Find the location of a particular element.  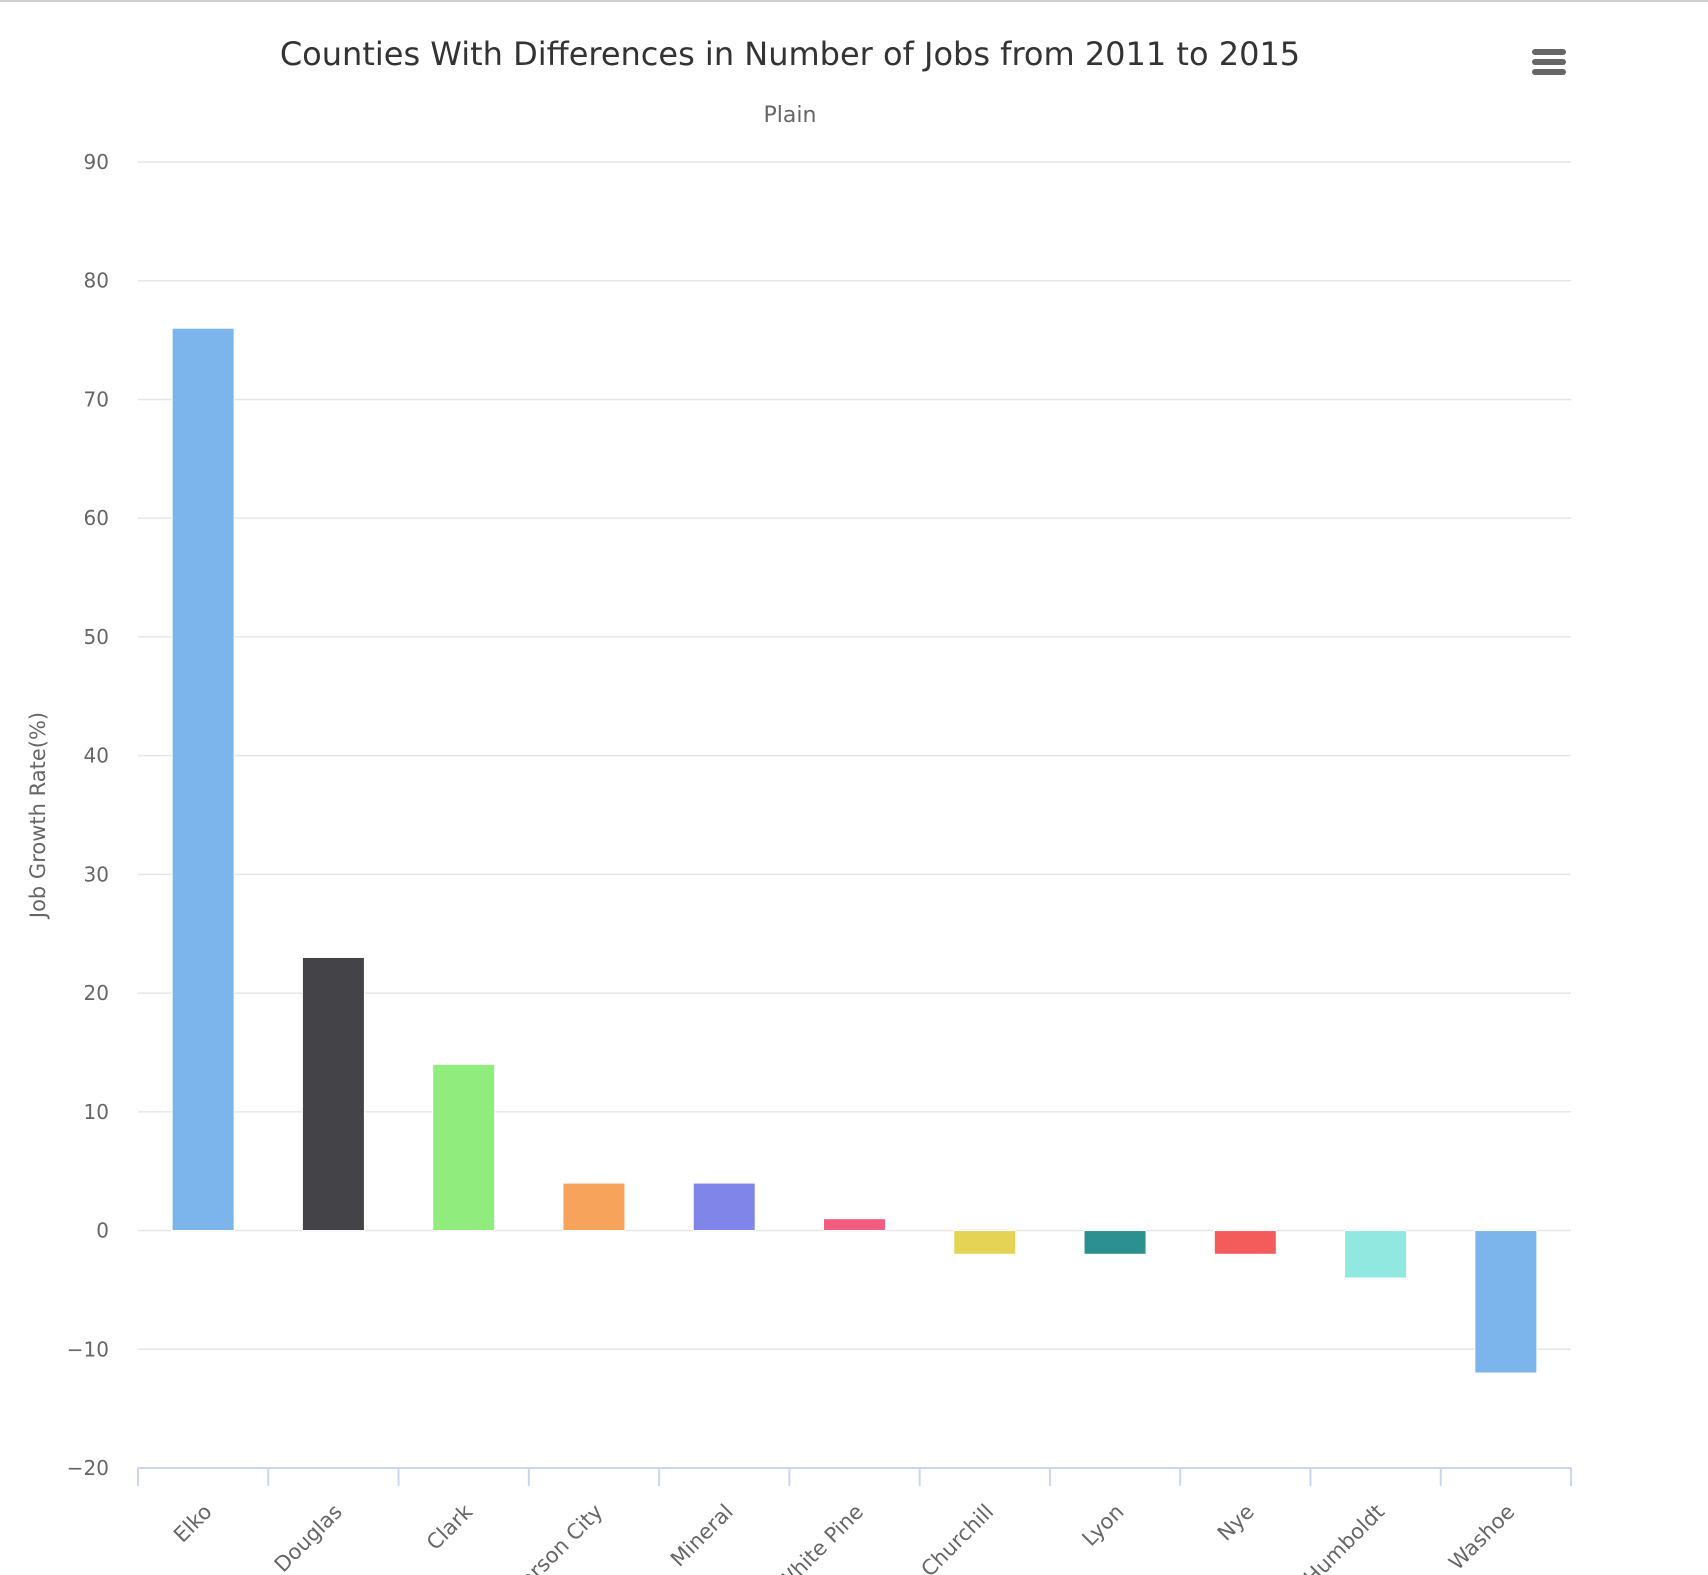

chart-menu-button is located at coordinates (1550, 60).